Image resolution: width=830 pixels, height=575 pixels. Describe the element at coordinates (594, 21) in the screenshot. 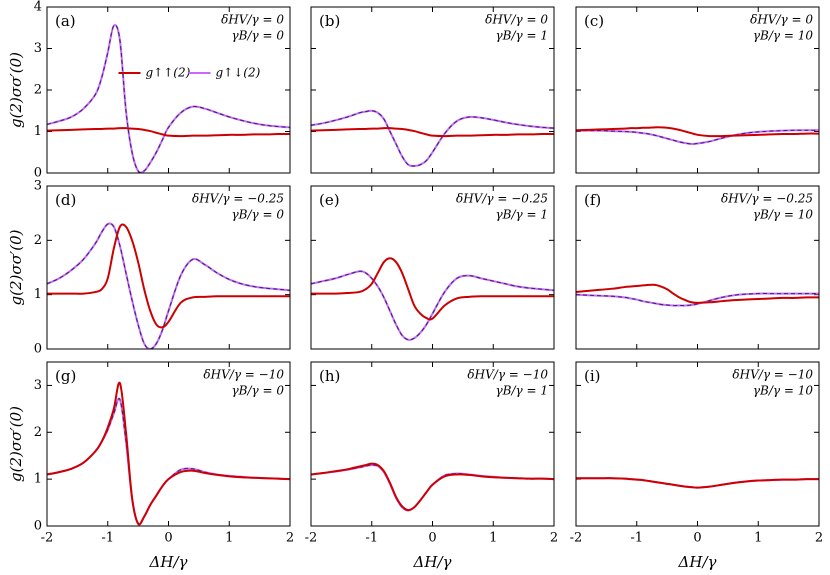

I see `panel-label: (c)` at that location.